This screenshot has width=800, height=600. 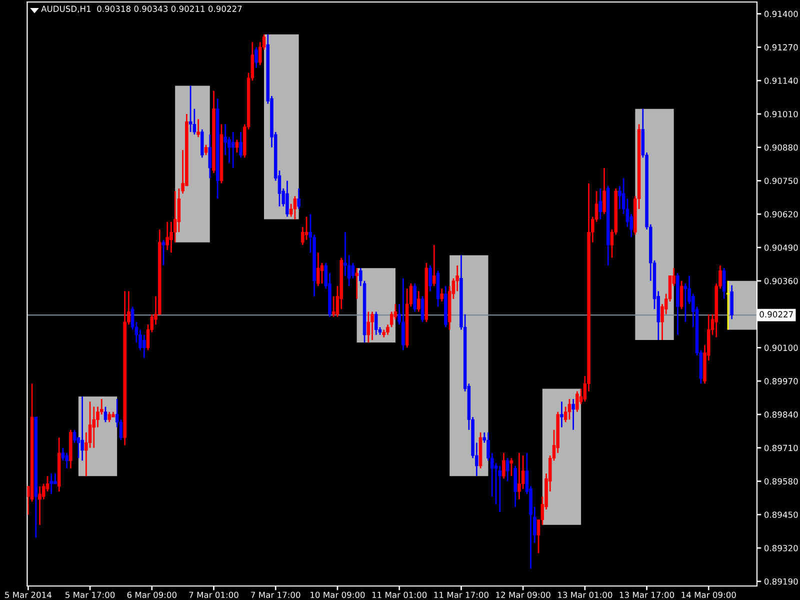 I want to click on y-tick-label: 0.89970, so click(x=781, y=381).